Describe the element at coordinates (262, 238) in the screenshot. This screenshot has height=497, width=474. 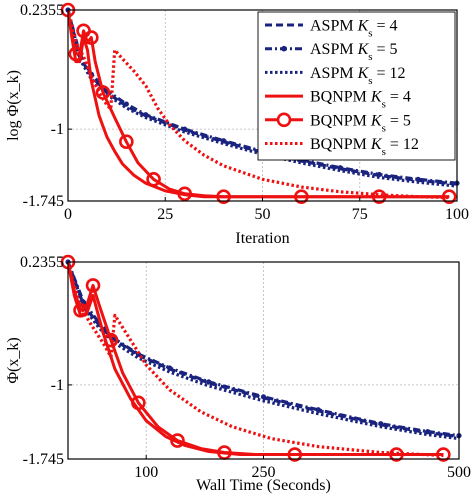
I see `chart-iteration-xlabel: Iteration` at that location.